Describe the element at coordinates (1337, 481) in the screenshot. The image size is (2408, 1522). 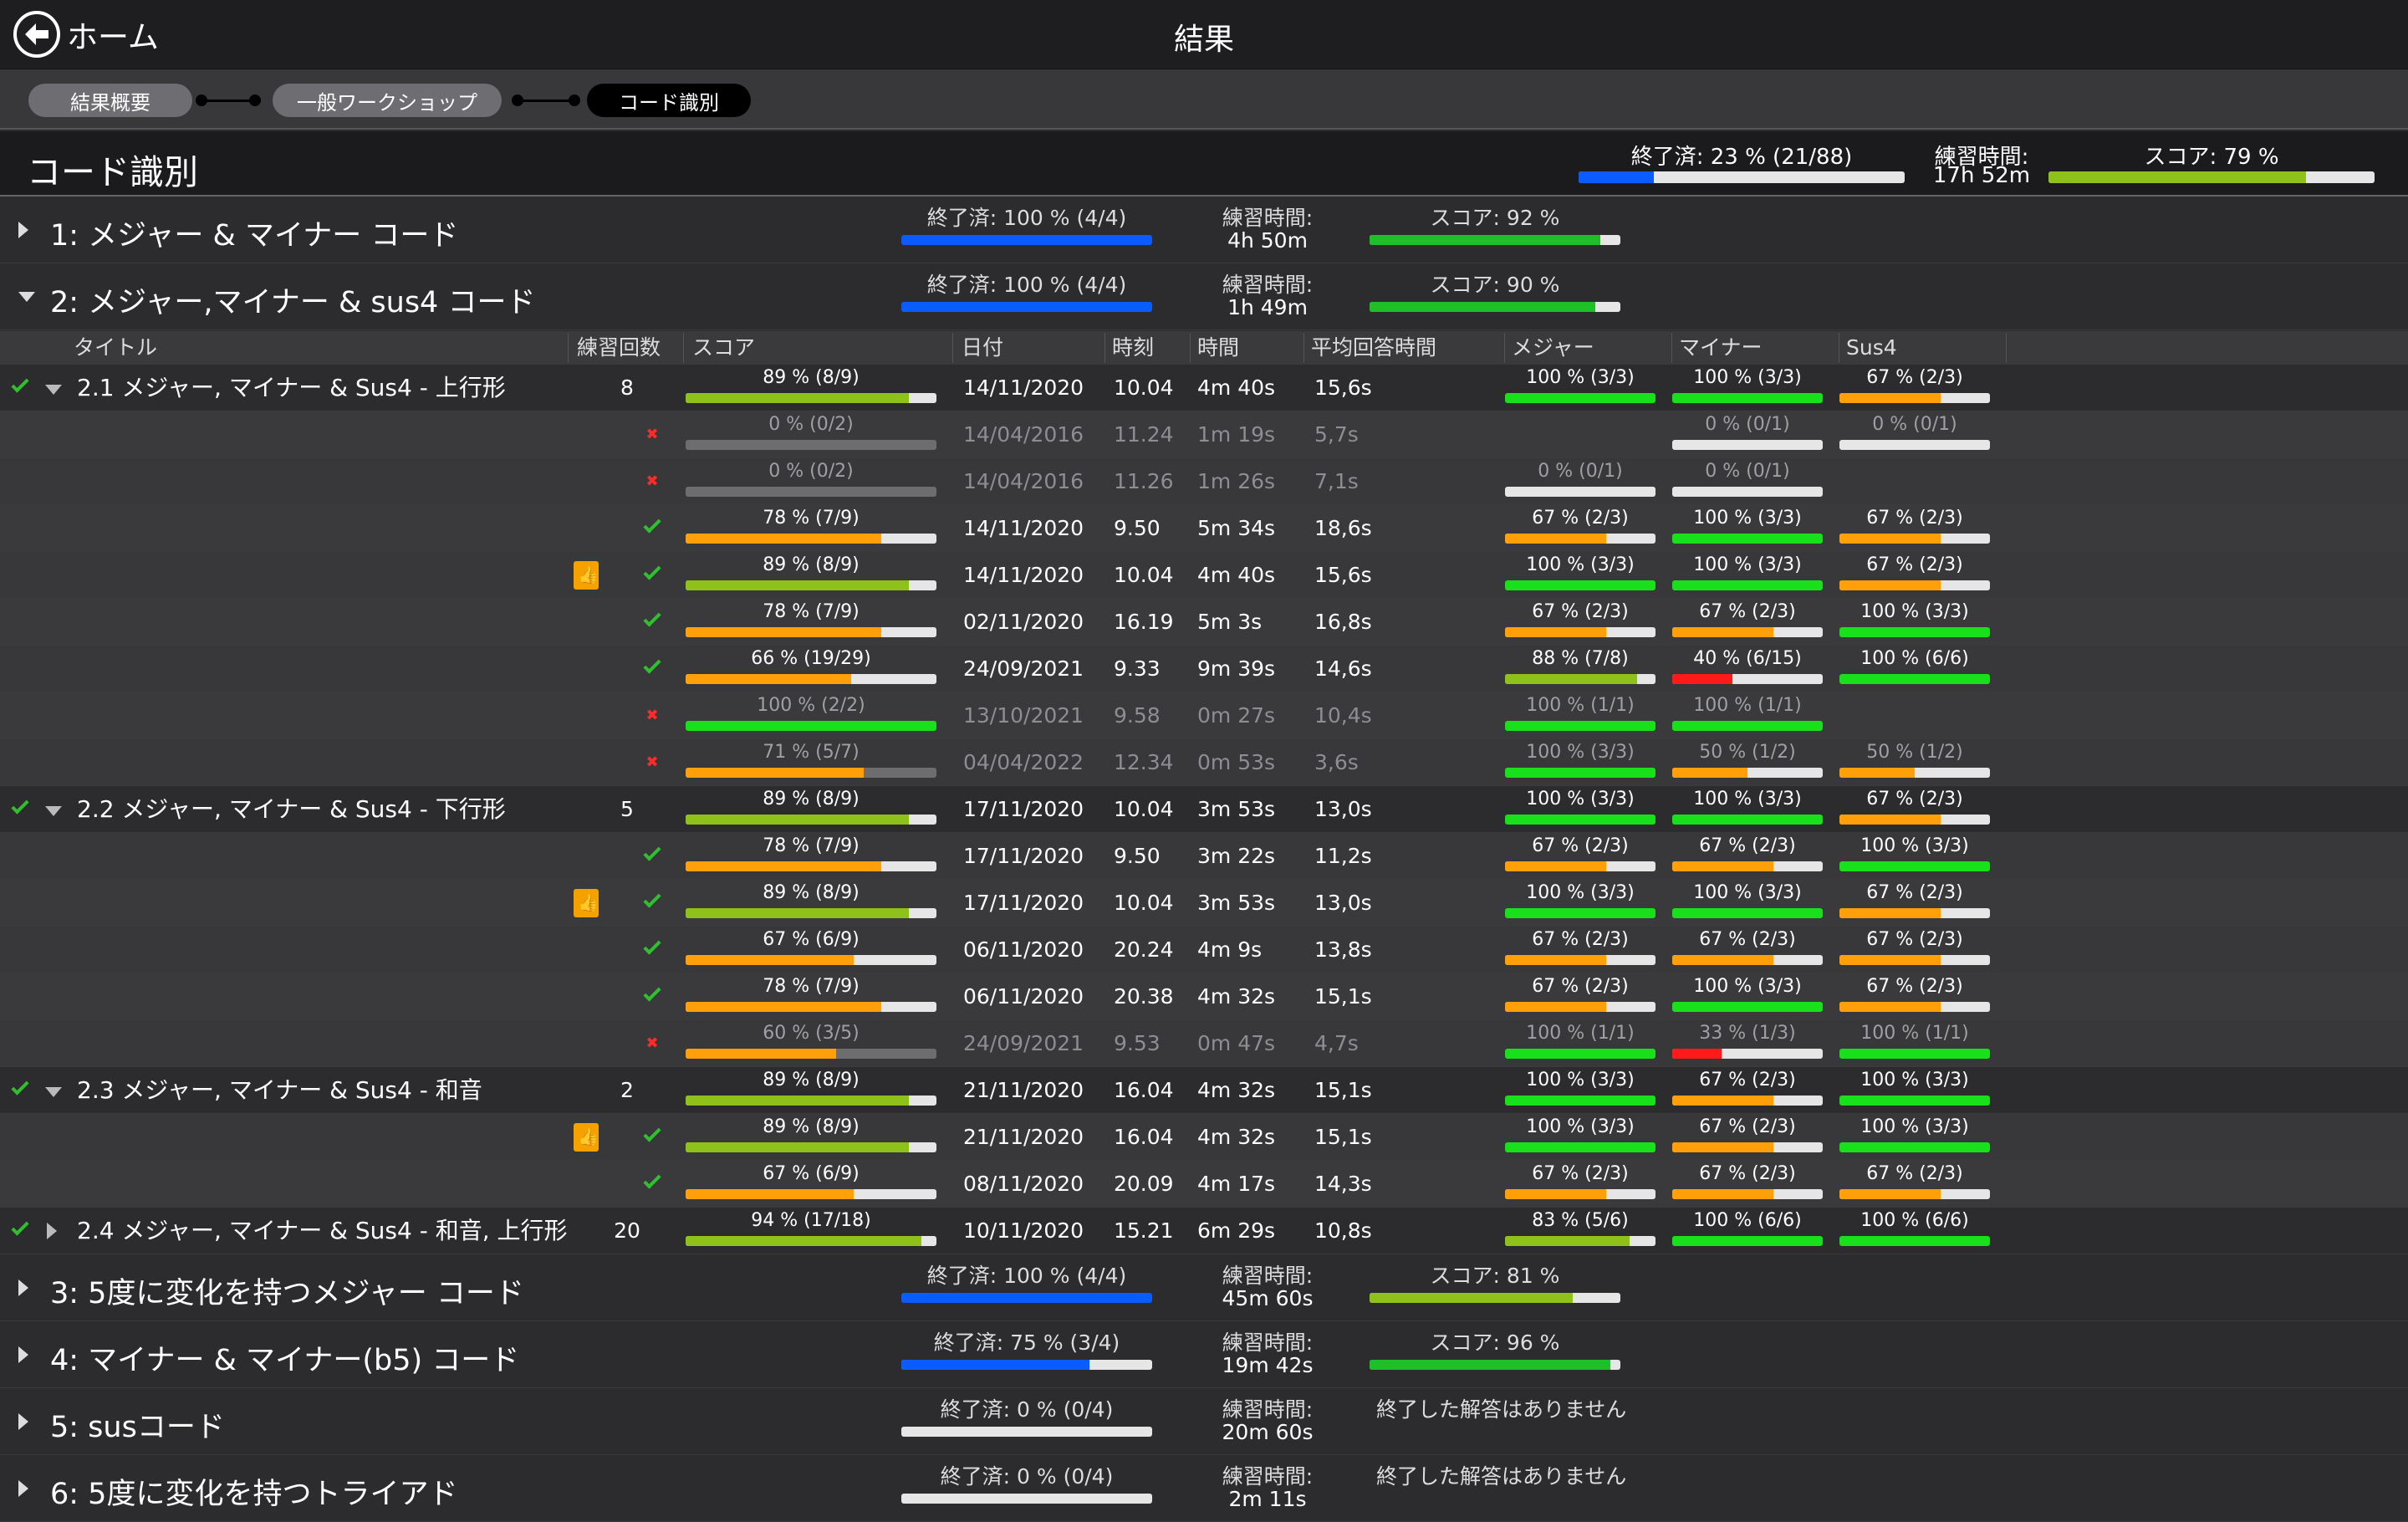
I see `avg-answer-time: 7,1s` at that location.